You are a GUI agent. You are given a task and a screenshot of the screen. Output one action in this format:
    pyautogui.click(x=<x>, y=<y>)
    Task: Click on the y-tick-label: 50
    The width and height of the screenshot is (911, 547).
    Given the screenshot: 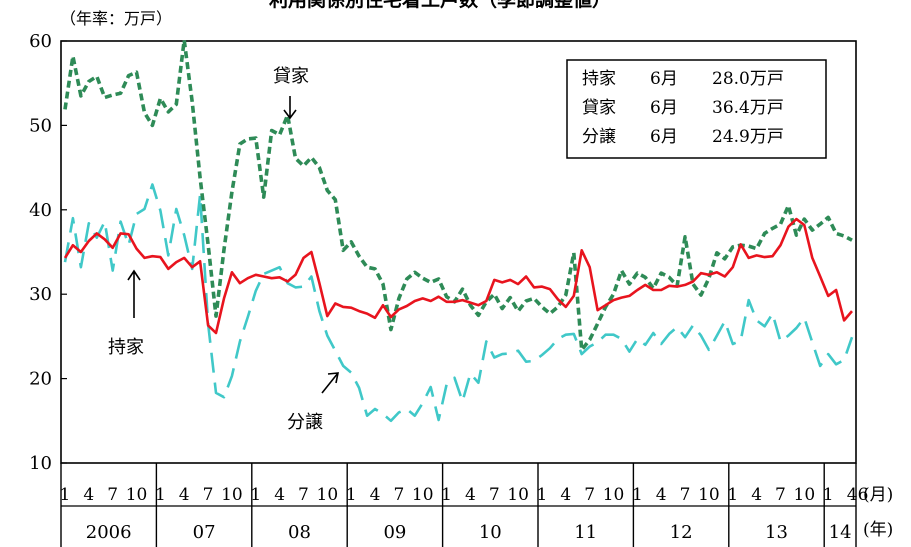 What is the action you would take?
    pyautogui.click(x=40, y=125)
    